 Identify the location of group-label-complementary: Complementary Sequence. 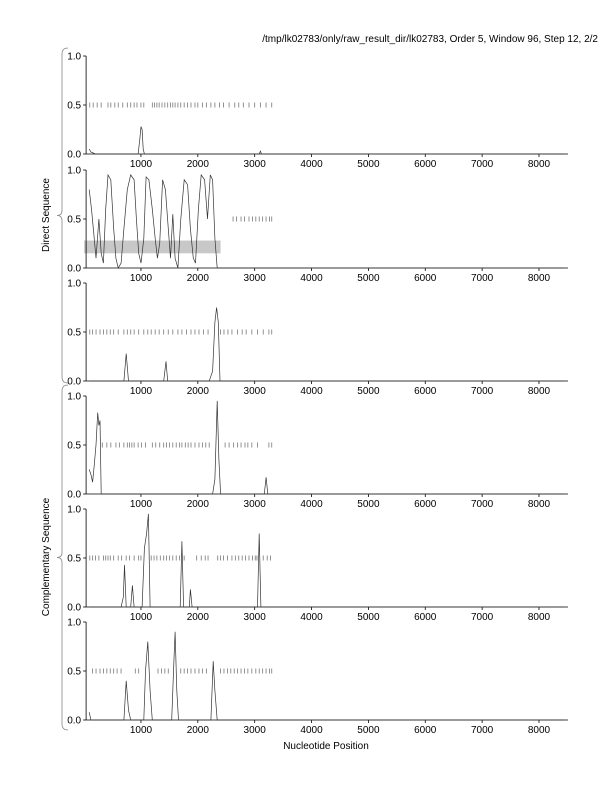
(46, 556).